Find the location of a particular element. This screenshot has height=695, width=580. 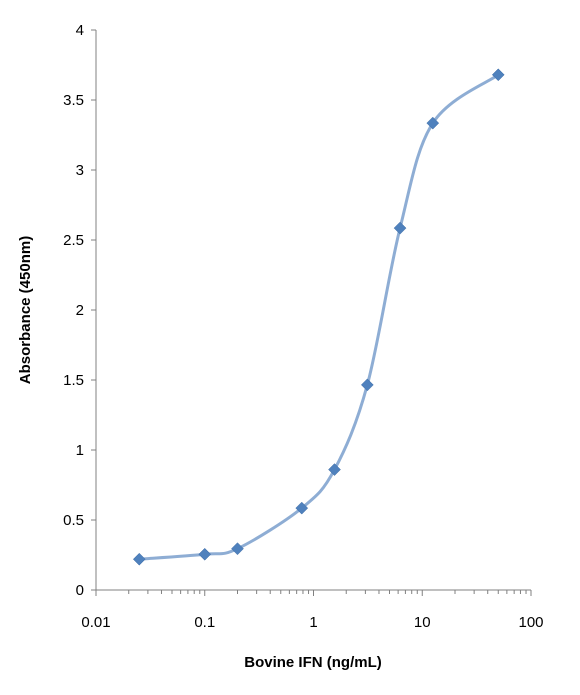

x-tick-label: 10 is located at coordinates (422, 622).